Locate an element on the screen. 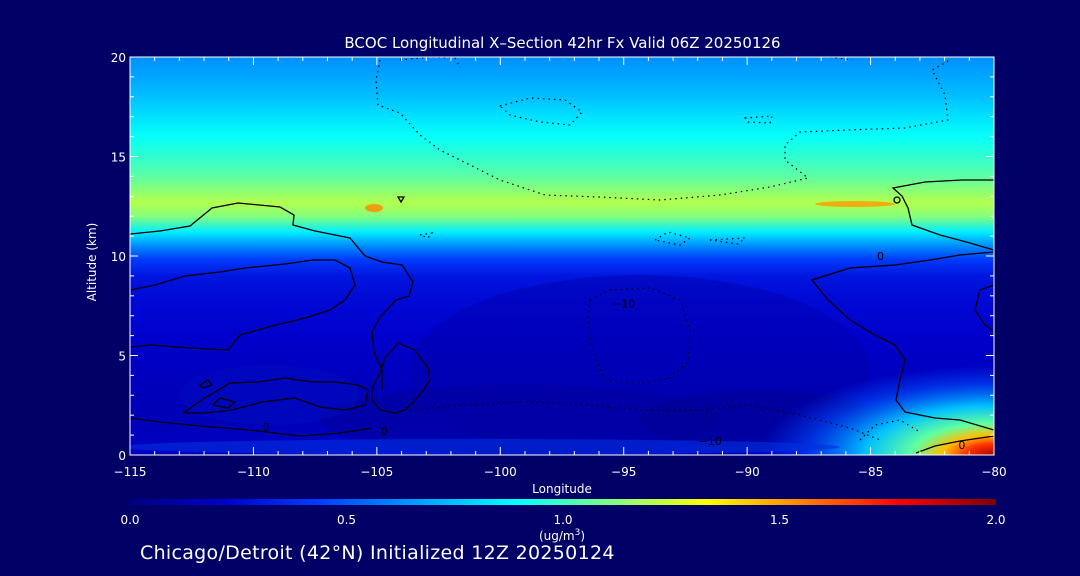 The image size is (1080, 576). colorbar-unit: (ug/m3) is located at coordinates (562, 535).